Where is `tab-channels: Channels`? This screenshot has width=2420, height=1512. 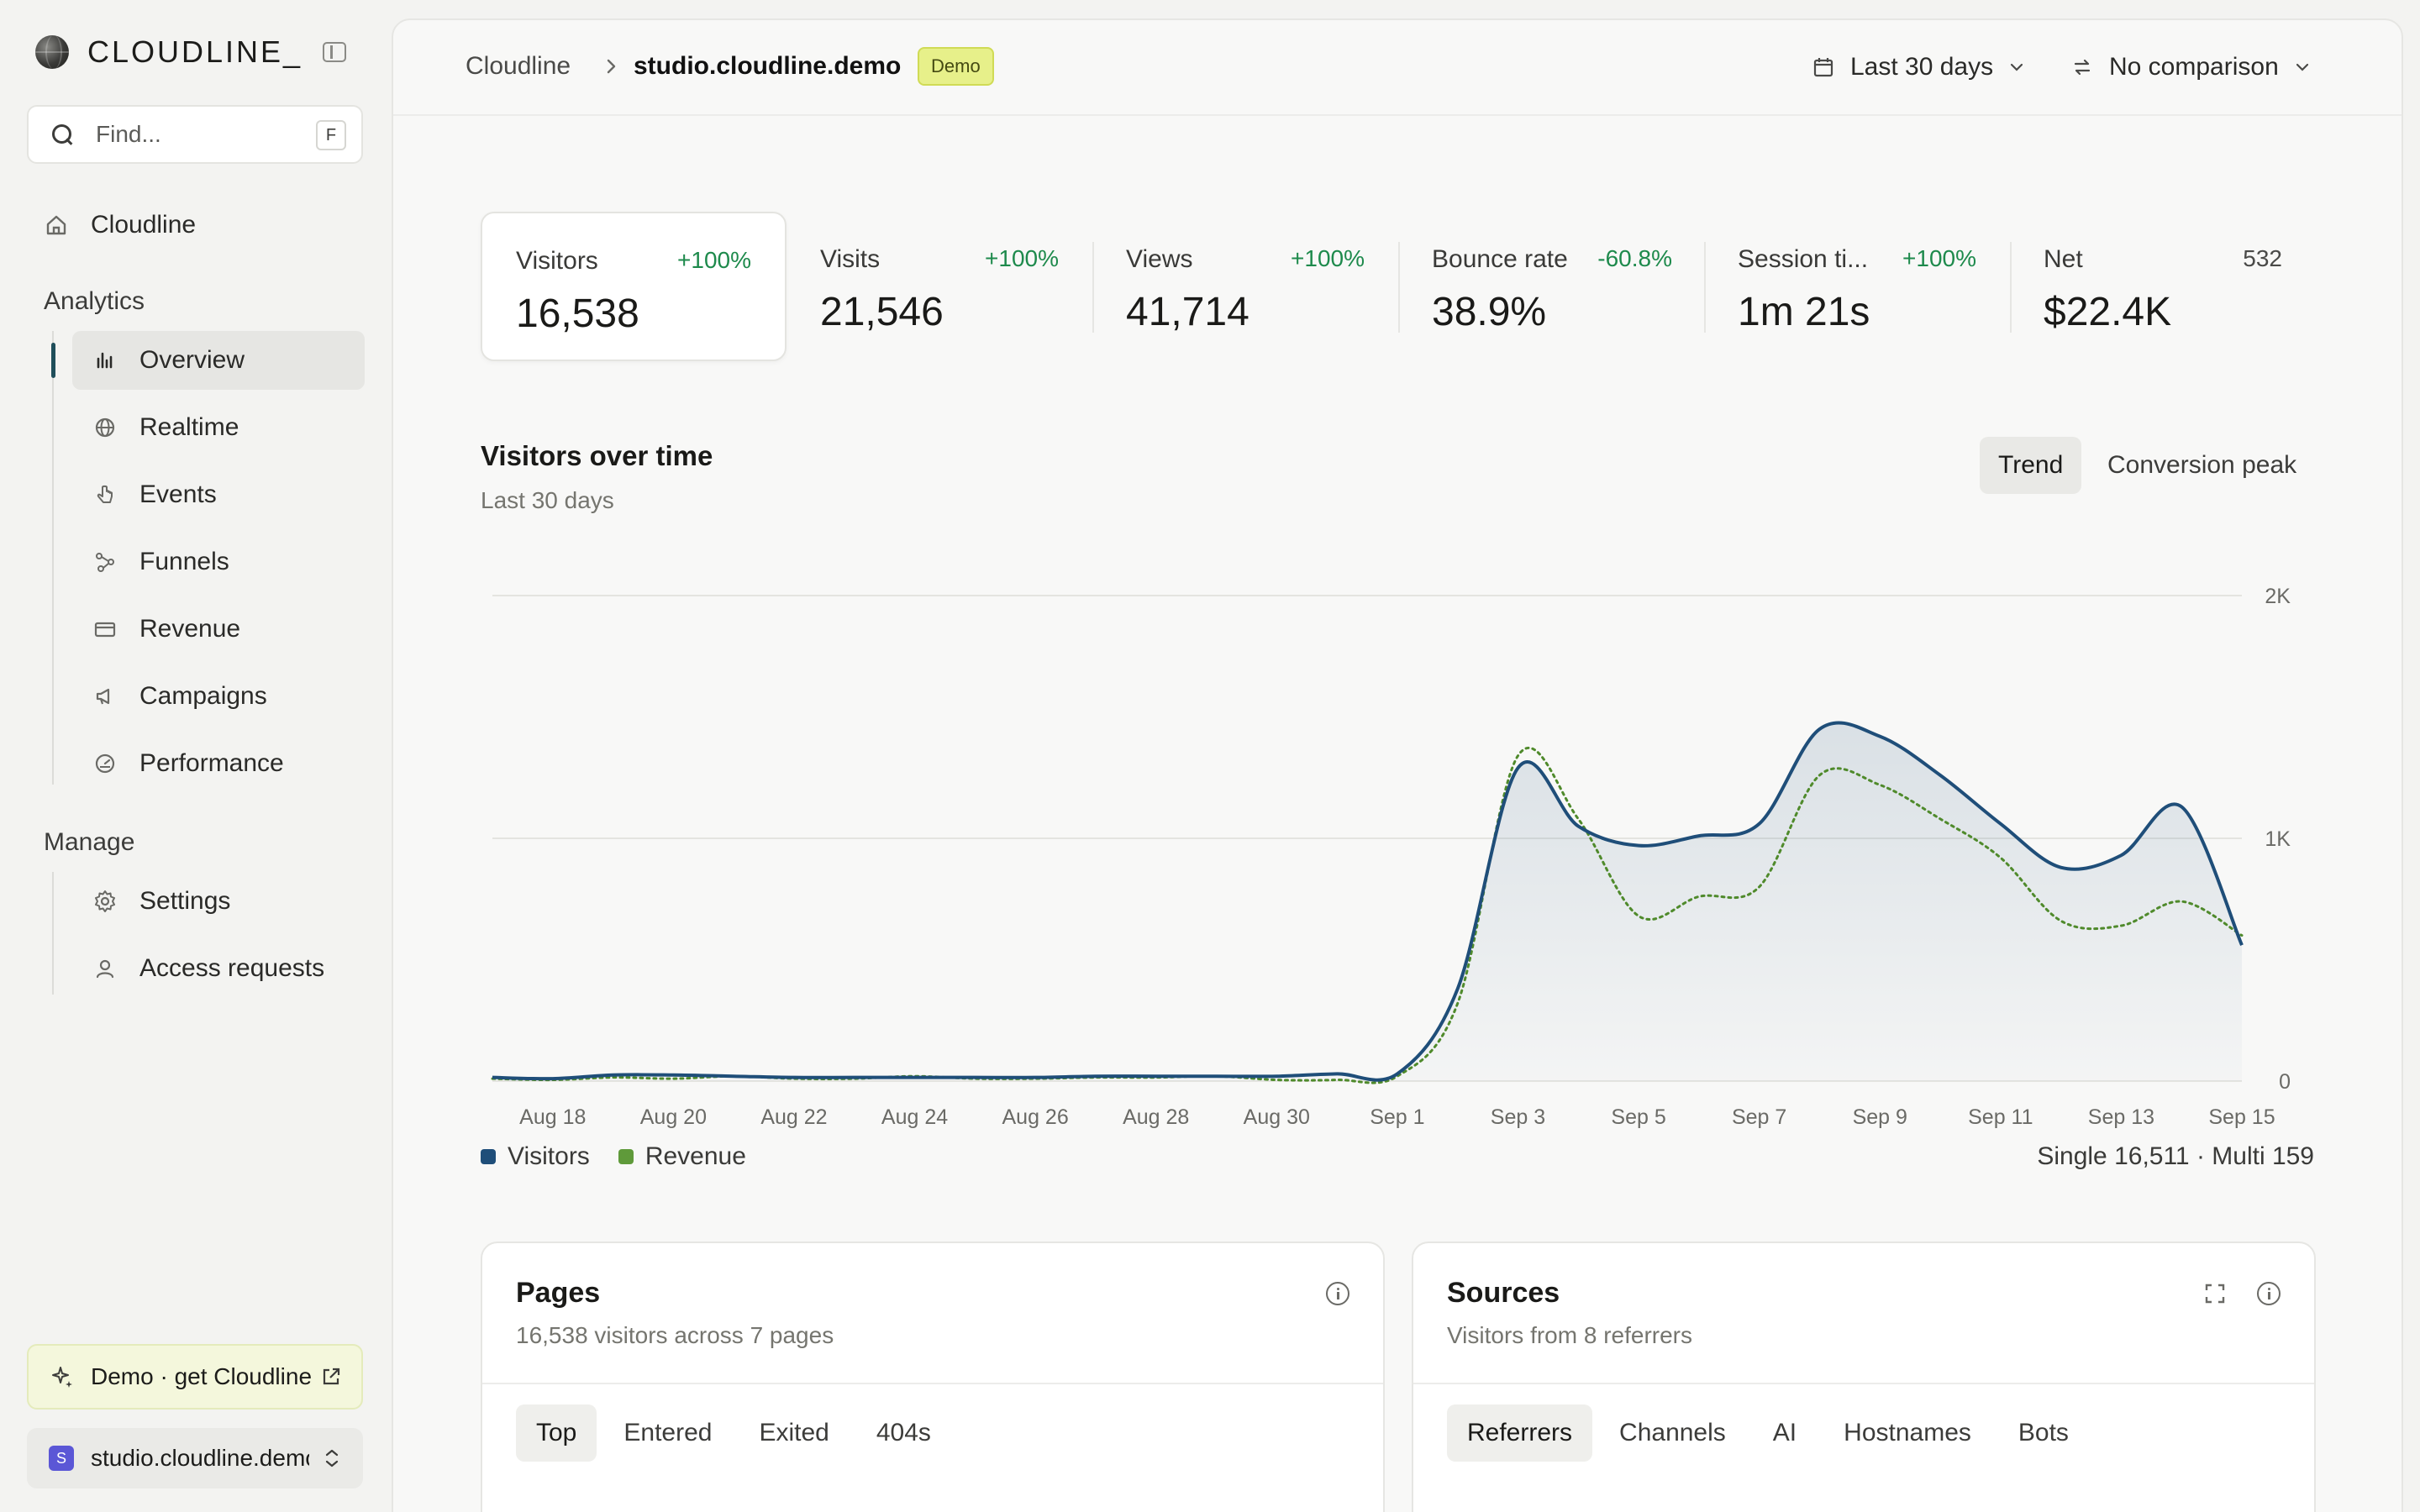
tab-channels: Channels is located at coordinates (1673, 1432).